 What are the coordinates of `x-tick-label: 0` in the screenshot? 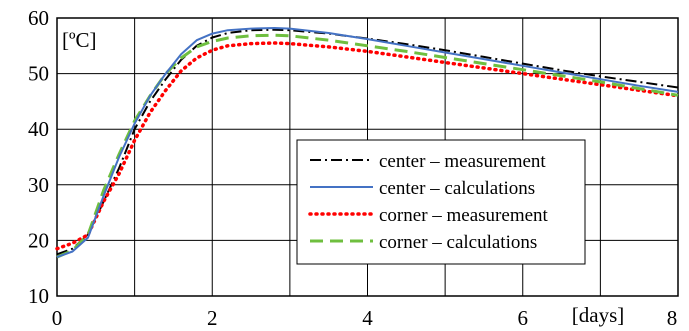 It's located at (57, 318).